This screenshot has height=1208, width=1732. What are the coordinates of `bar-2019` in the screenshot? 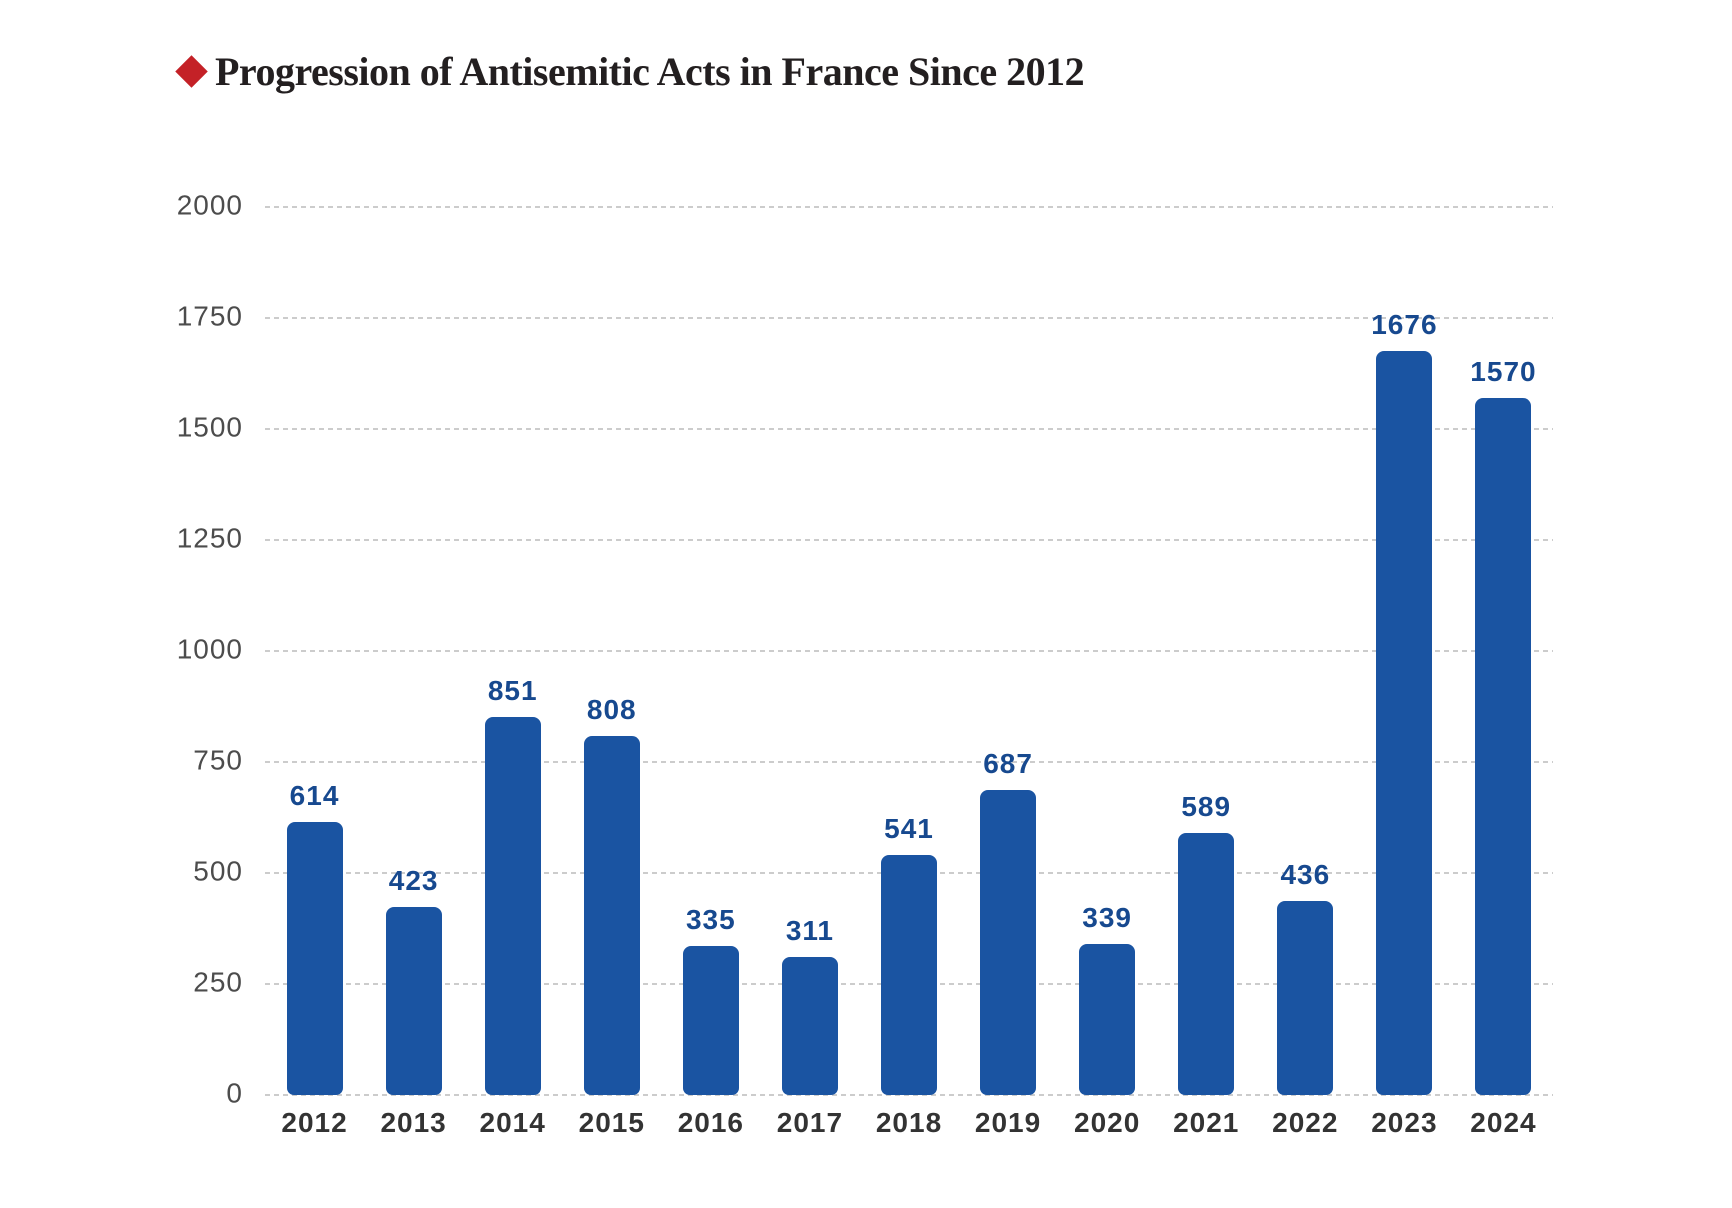 It's located at (1008, 942).